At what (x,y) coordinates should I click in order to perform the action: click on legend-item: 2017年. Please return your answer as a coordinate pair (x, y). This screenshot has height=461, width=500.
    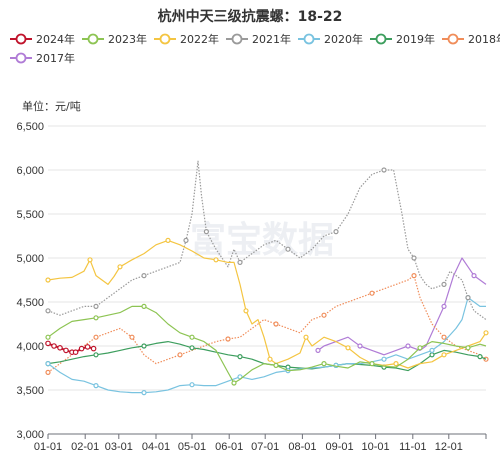
    Looking at the image, I should click on (42, 58).